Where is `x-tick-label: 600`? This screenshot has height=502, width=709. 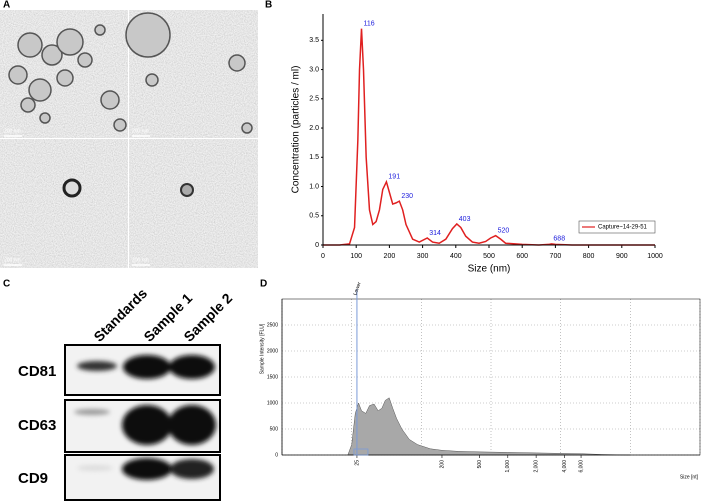 x-tick-label: 600 is located at coordinates (522, 256).